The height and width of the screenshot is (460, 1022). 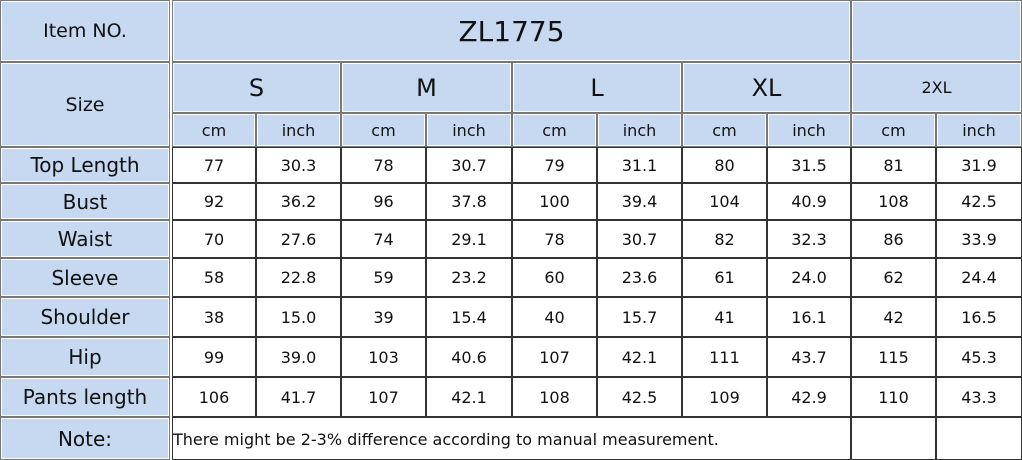 What do you see at coordinates (383, 277) in the screenshot?
I see `measurement: 59` at bounding box center [383, 277].